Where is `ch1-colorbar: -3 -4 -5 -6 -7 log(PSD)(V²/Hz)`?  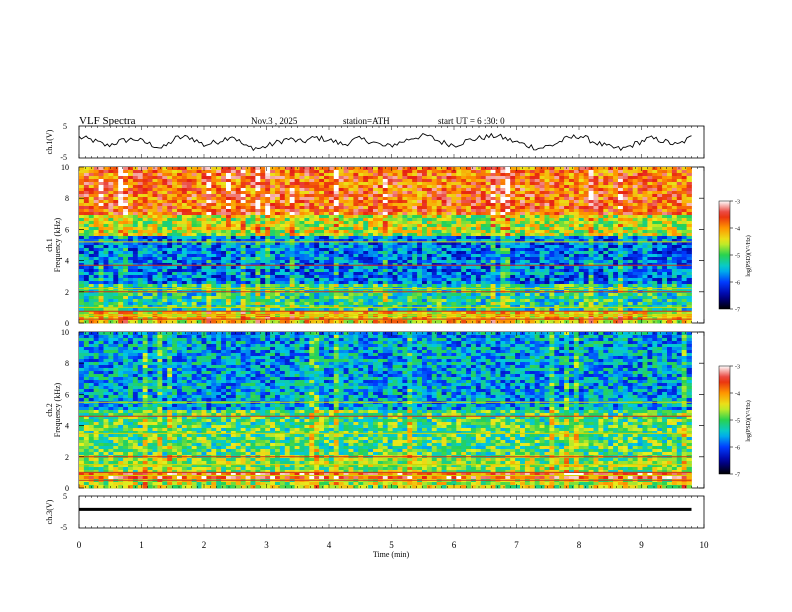
ch1-colorbar: -3 -4 -5 -6 -7 log(PSD)(V²/Hz) is located at coordinates (735, 257).